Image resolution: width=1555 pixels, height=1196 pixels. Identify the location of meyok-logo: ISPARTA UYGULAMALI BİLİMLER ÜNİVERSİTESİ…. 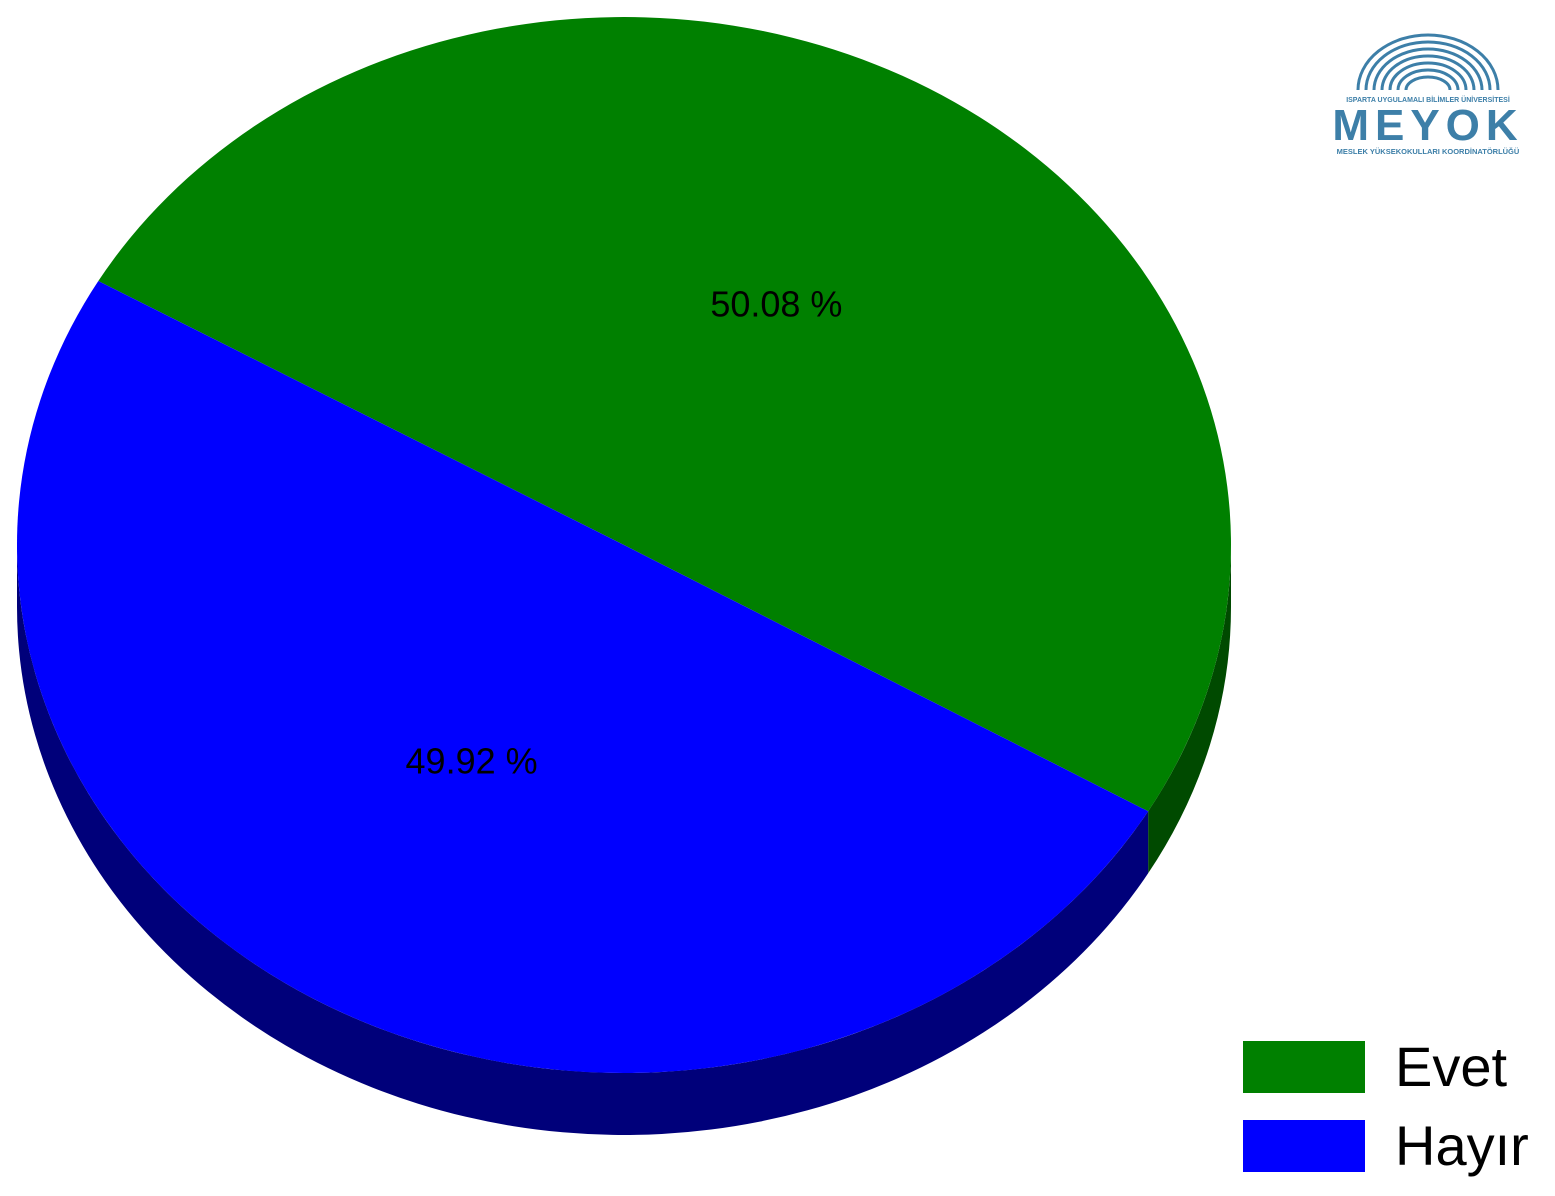
(1427, 94).